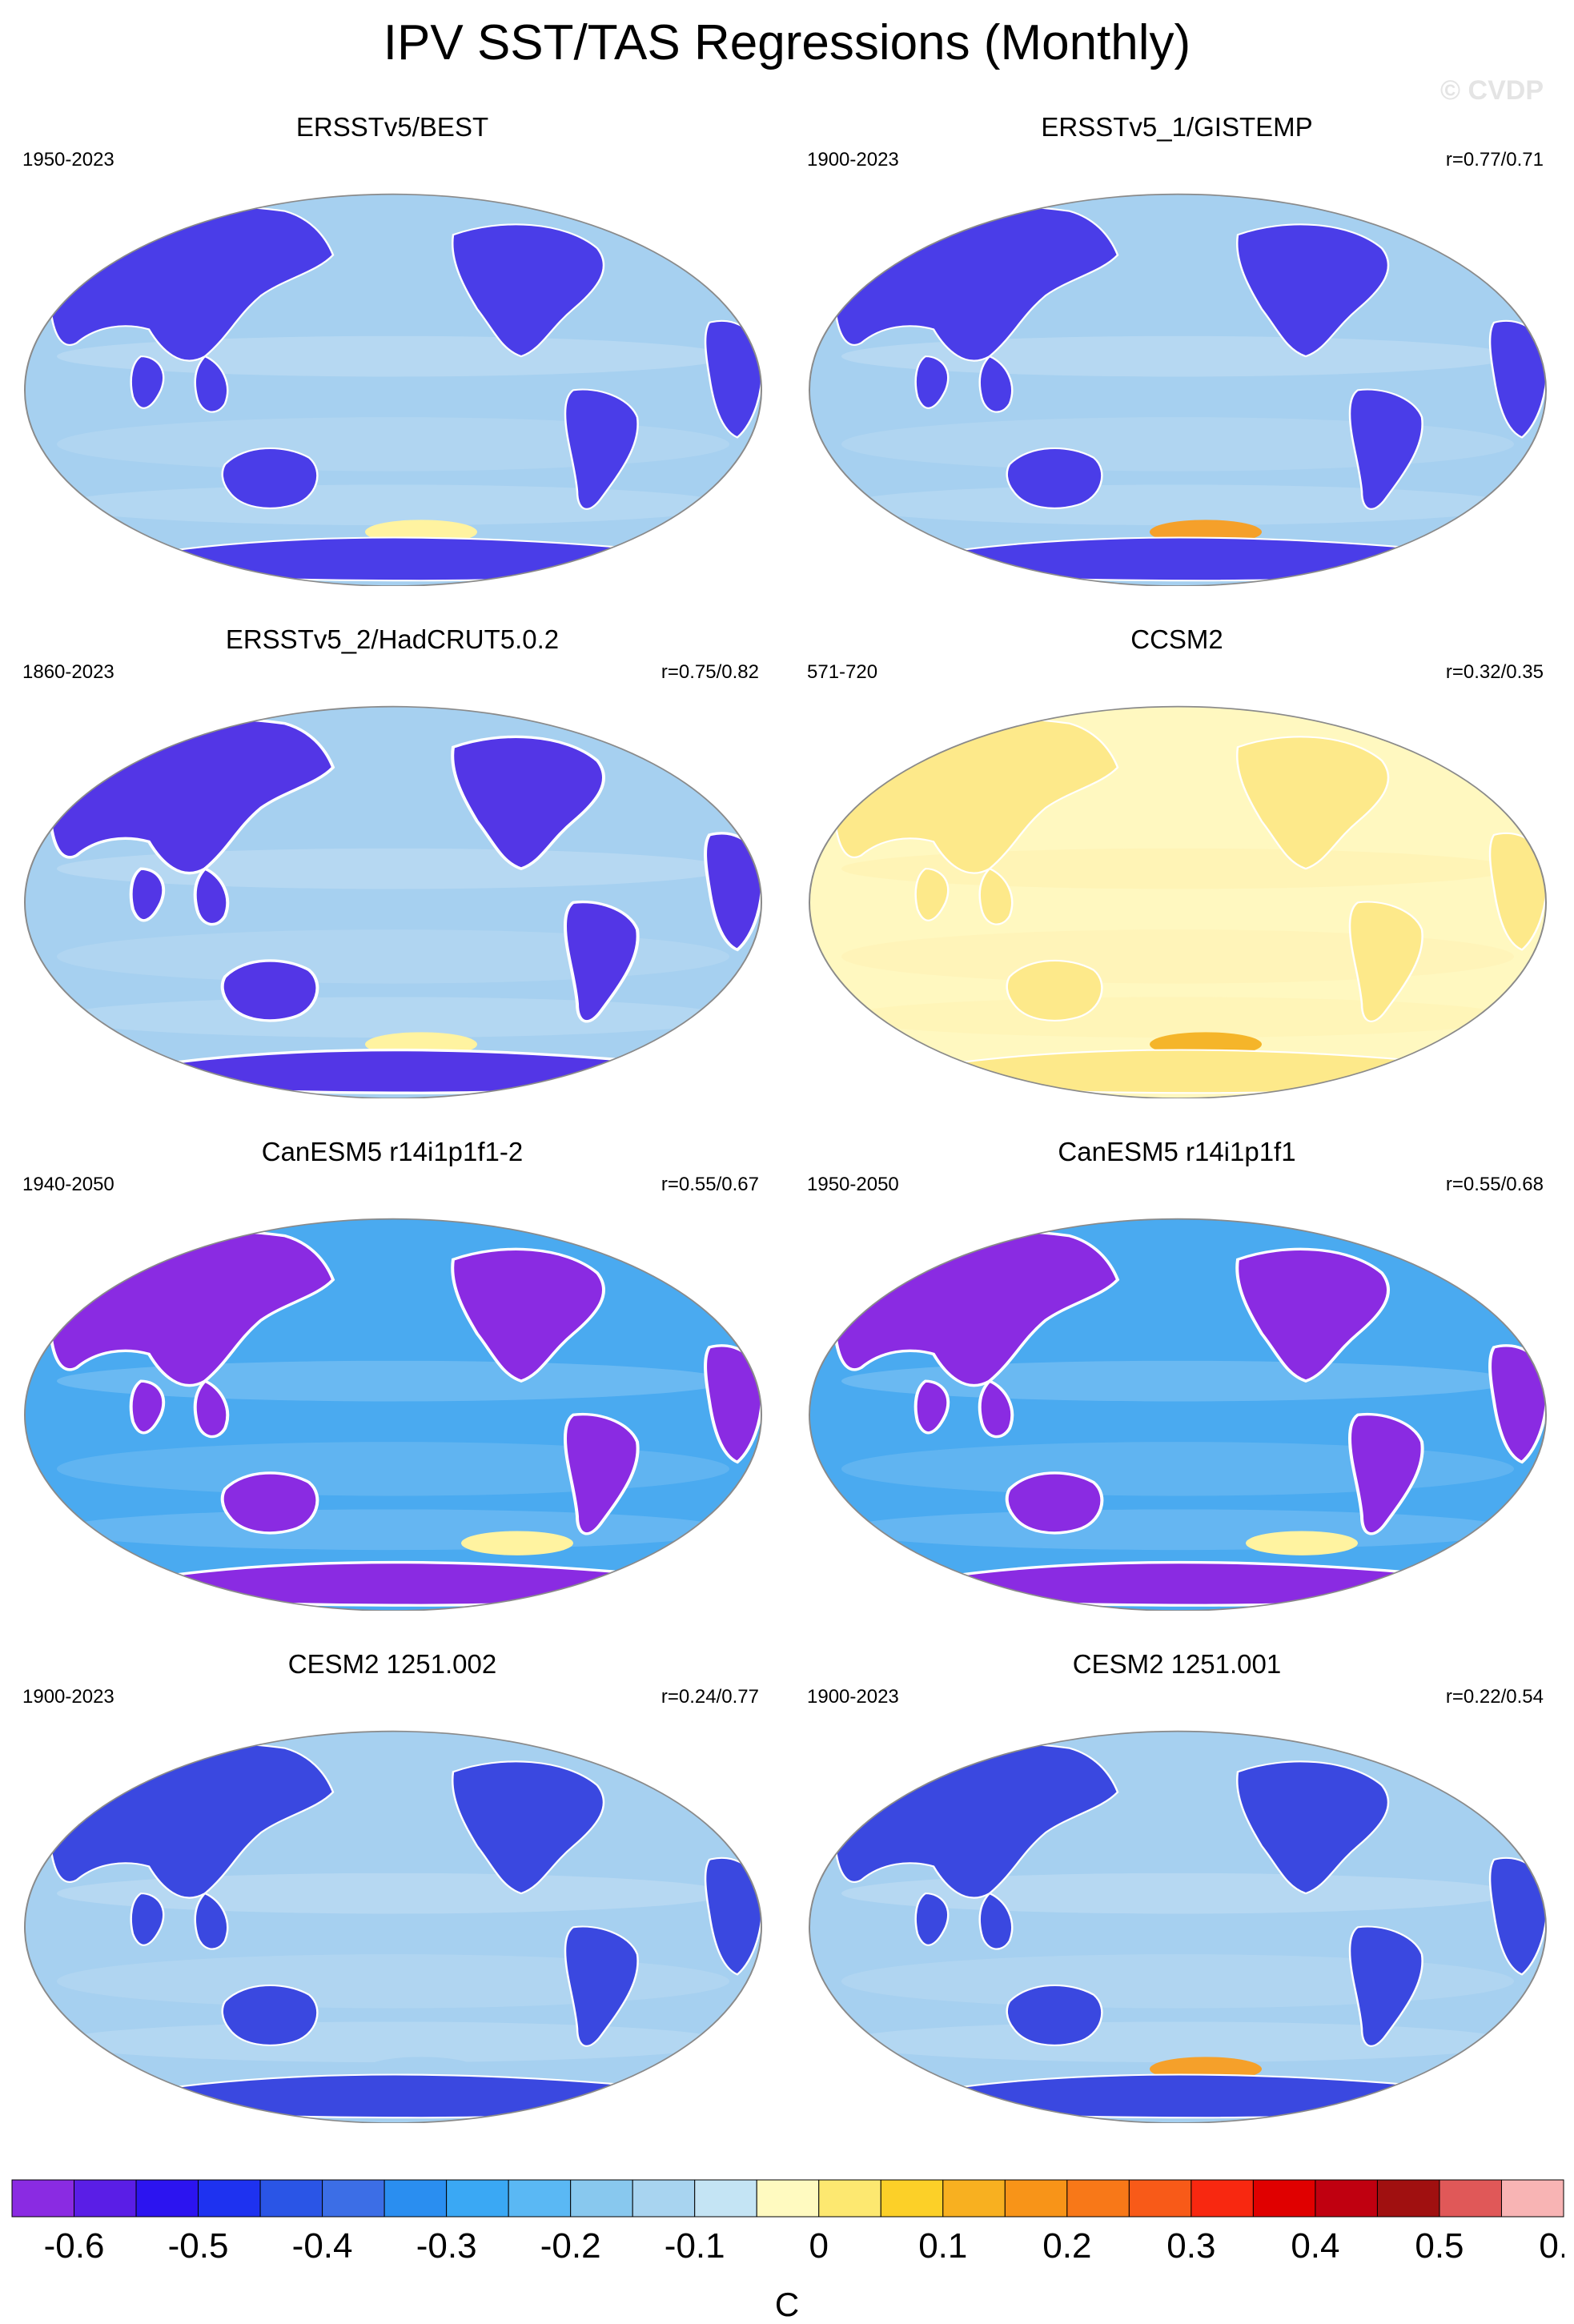  What do you see at coordinates (710, 1697) in the screenshot?
I see `panel-pattern-correlation: r=0.24/0.77` at bounding box center [710, 1697].